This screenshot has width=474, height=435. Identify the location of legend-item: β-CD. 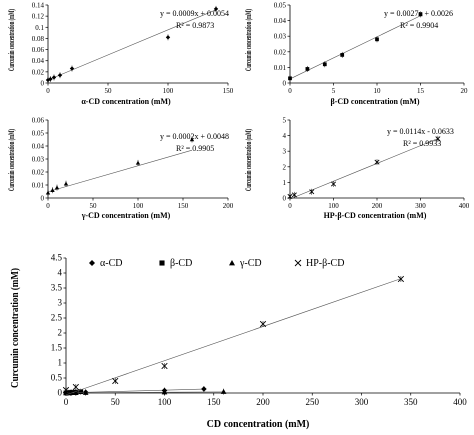
(175, 263).